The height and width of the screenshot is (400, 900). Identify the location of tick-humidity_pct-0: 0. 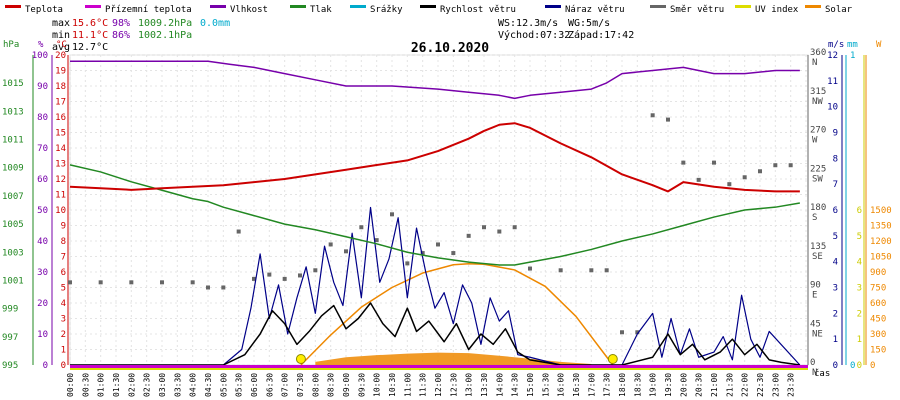
(45, 366).